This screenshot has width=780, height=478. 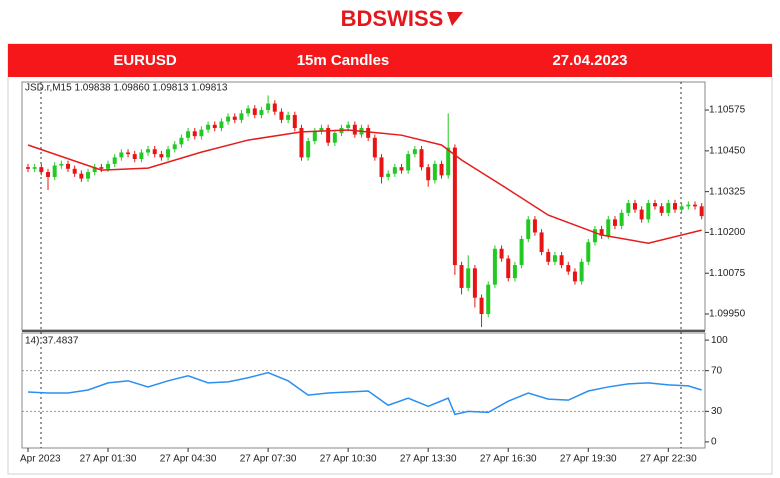 What do you see at coordinates (727, 232) in the screenshot?
I see `y-tick-label: 1.10200` at bounding box center [727, 232].